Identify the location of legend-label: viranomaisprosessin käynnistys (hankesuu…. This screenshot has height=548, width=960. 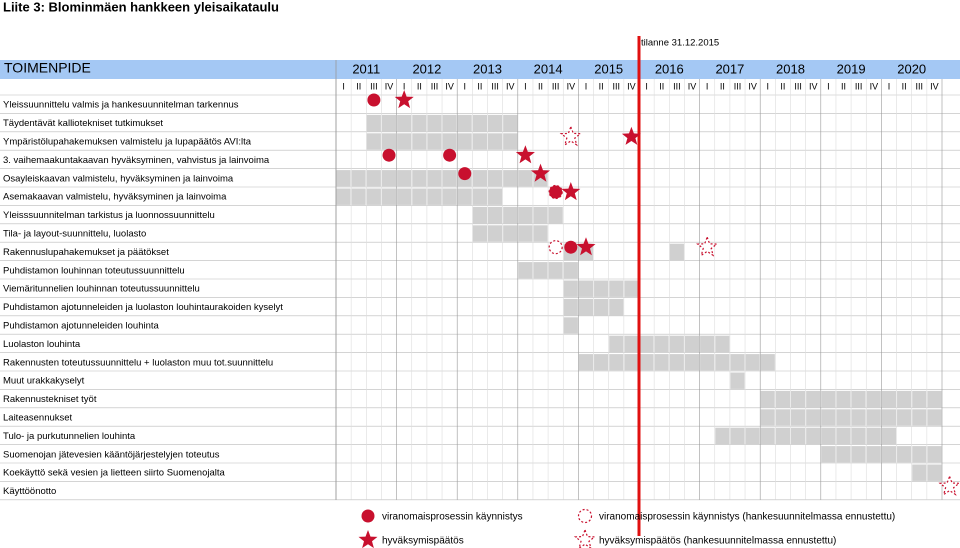
(747, 517).